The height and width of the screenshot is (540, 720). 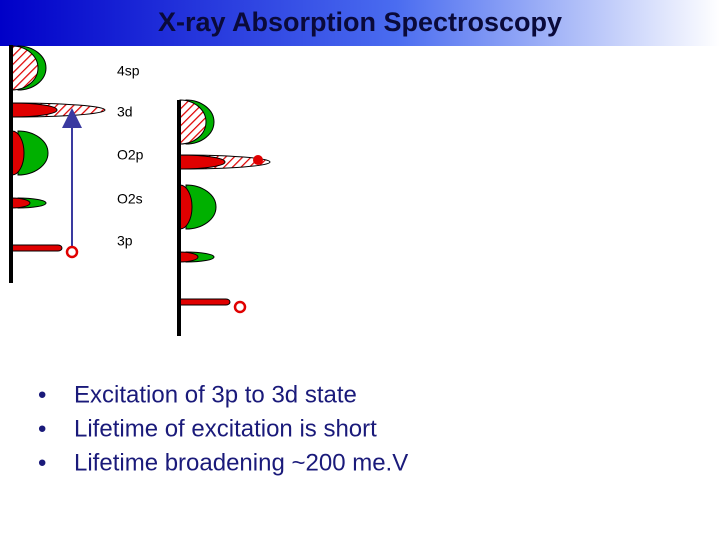 What do you see at coordinates (215, 394) in the screenshot?
I see `bullet: Excitation of 3p to 3d state` at bounding box center [215, 394].